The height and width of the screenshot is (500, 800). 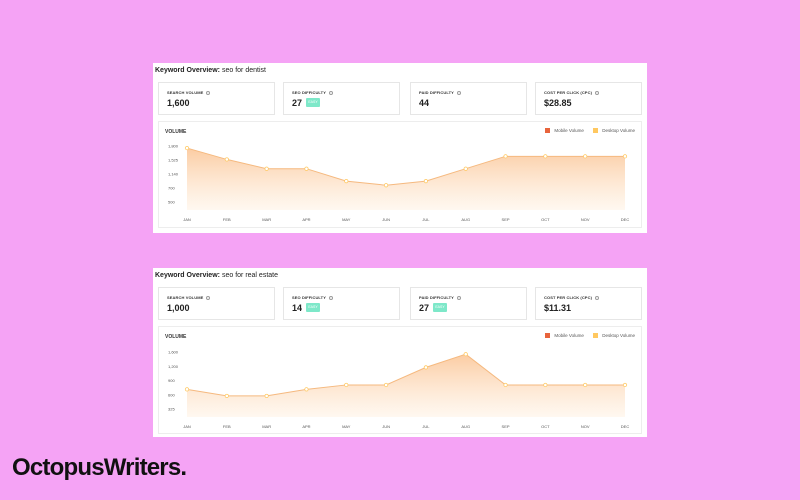 What do you see at coordinates (558, 308) in the screenshot?
I see `metric-value: $11.31` at bounding box center [558, 308].